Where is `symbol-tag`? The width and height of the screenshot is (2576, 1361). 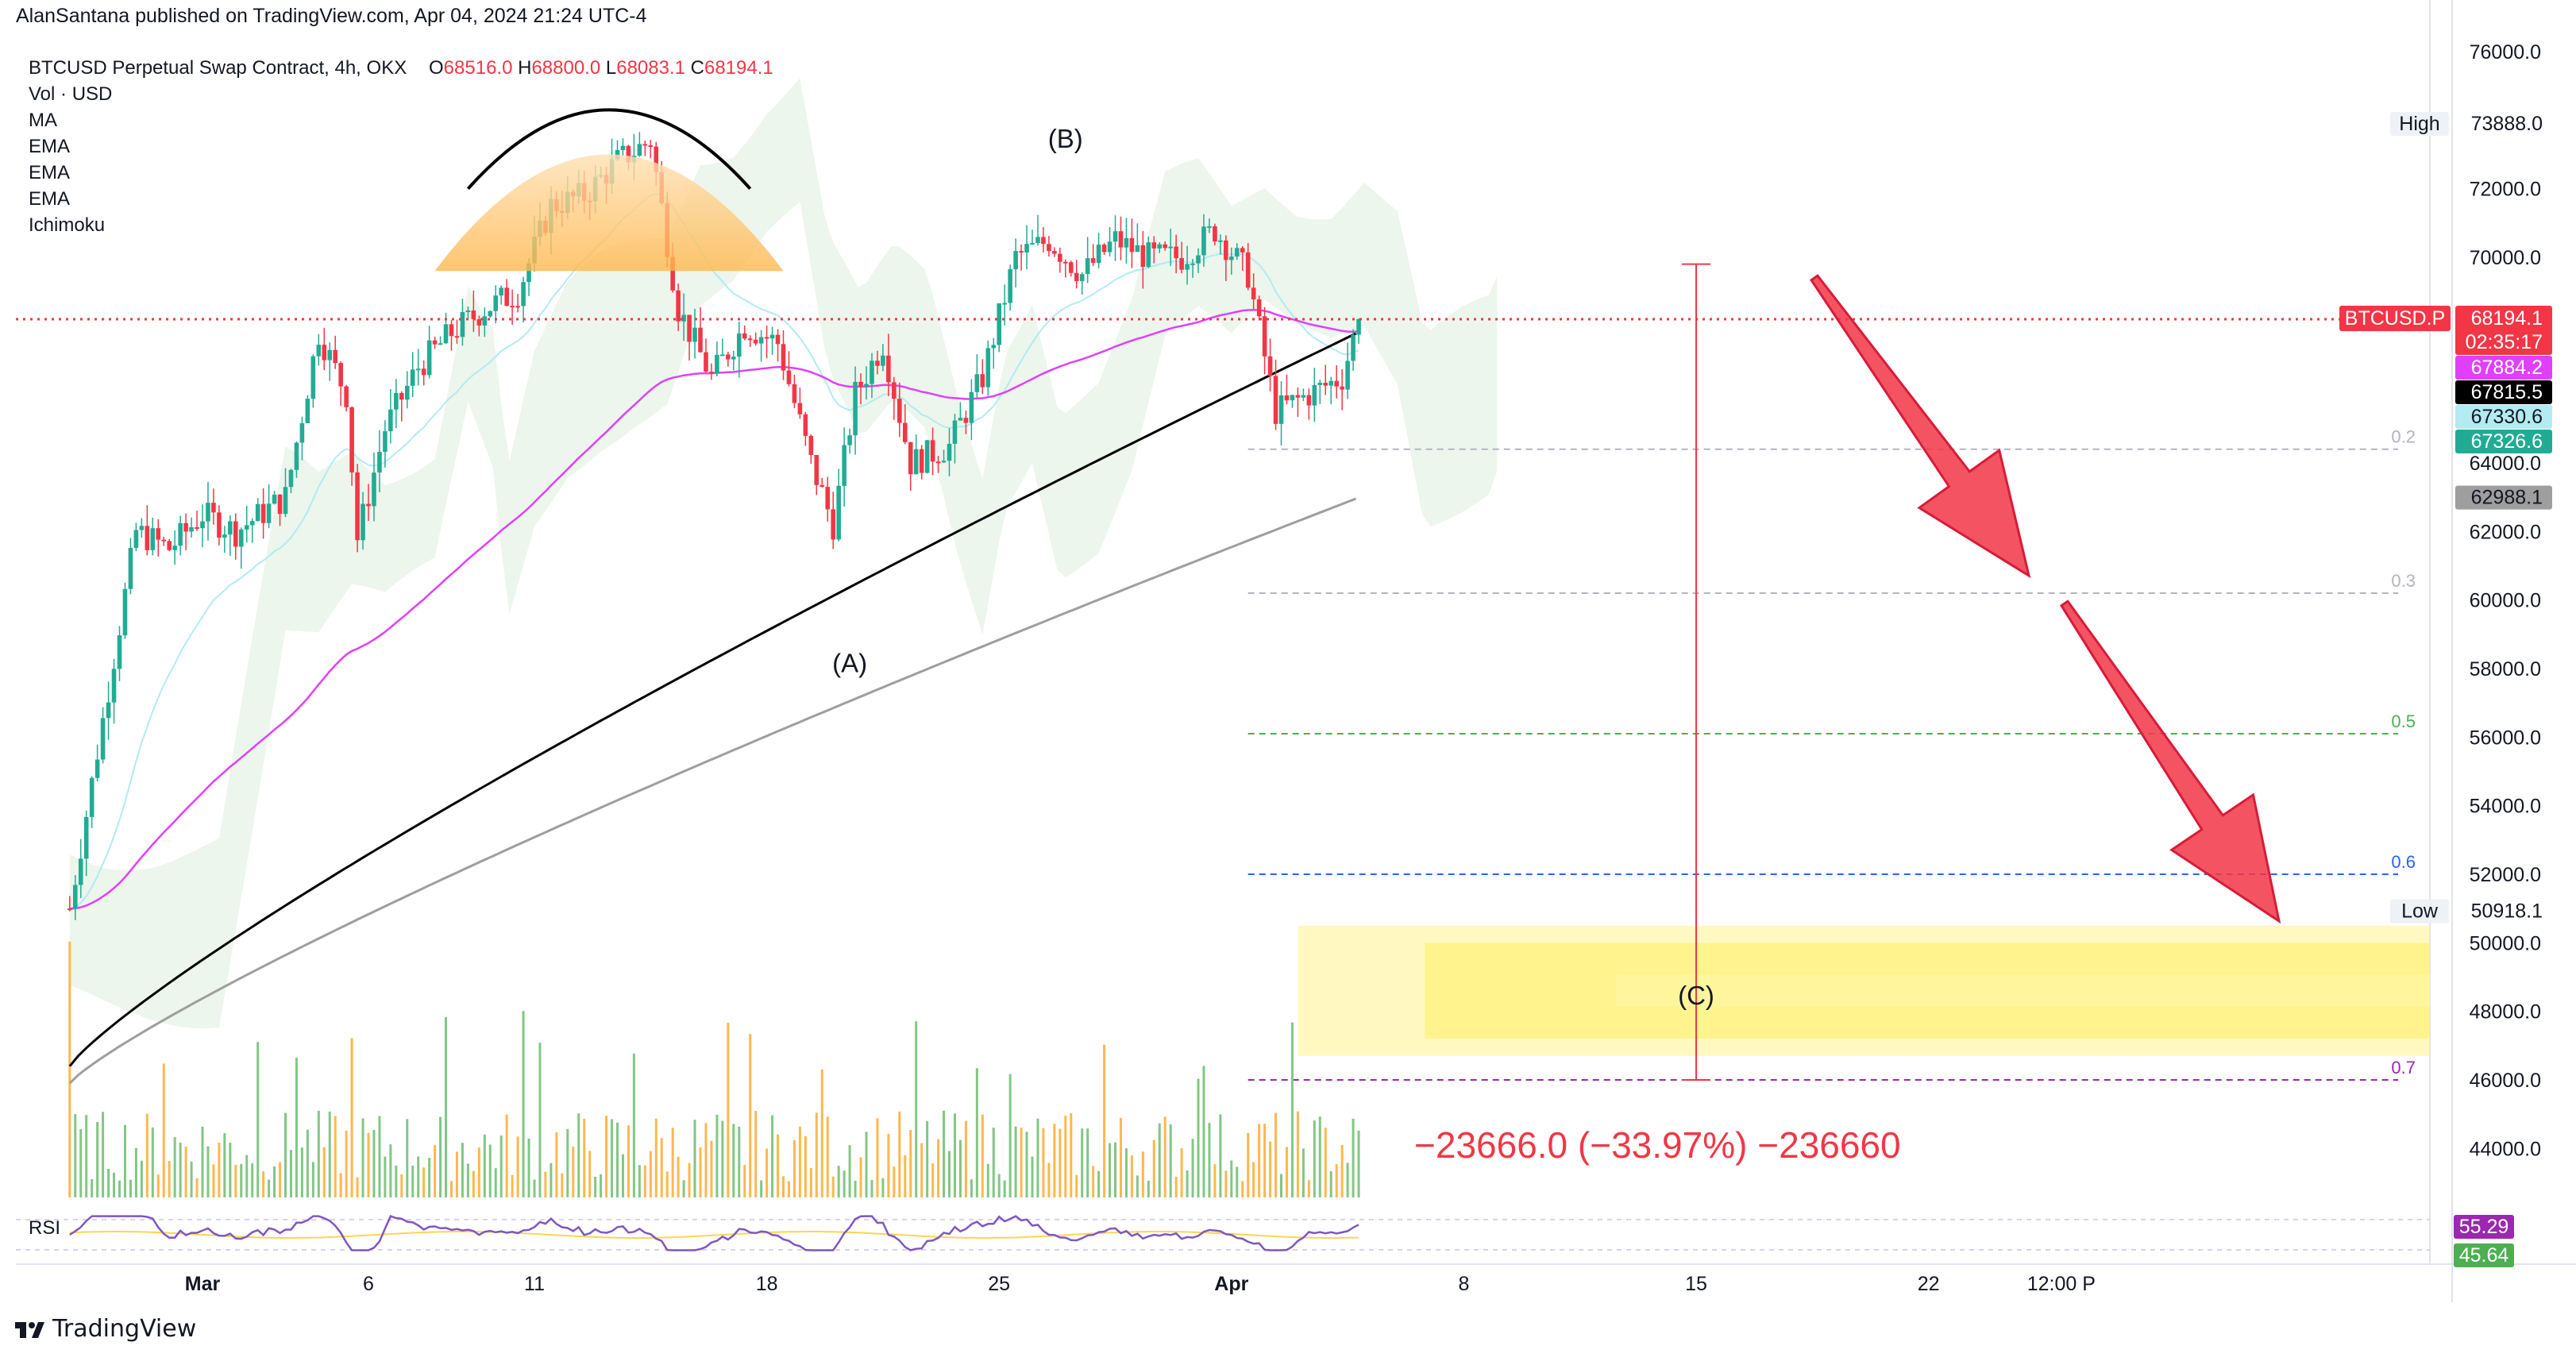
symbol-tag is located at coordinates (2395, 318).